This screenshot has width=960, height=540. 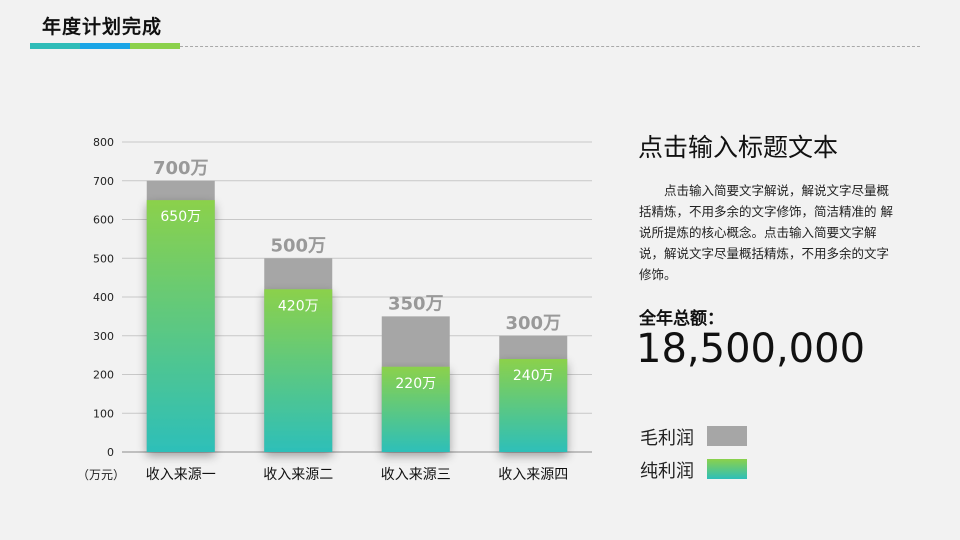 I want to click on y-axis-unit-label: （万元）, so click(x=101, y=475).